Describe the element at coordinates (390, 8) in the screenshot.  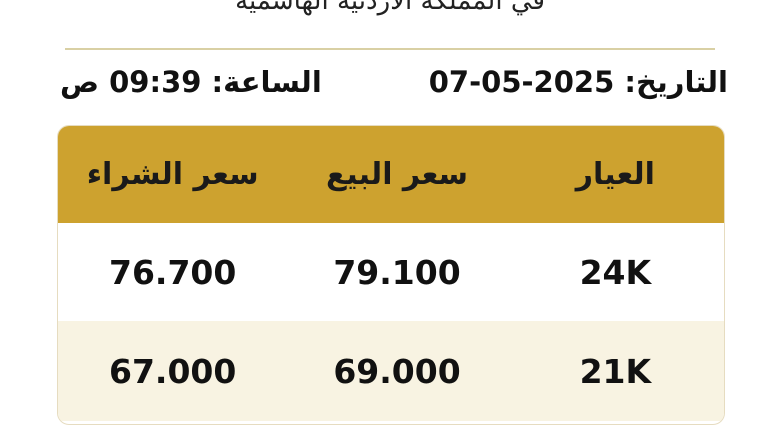
I see `subtitle: في المملكة الأردنية الهاشمية` at that location.